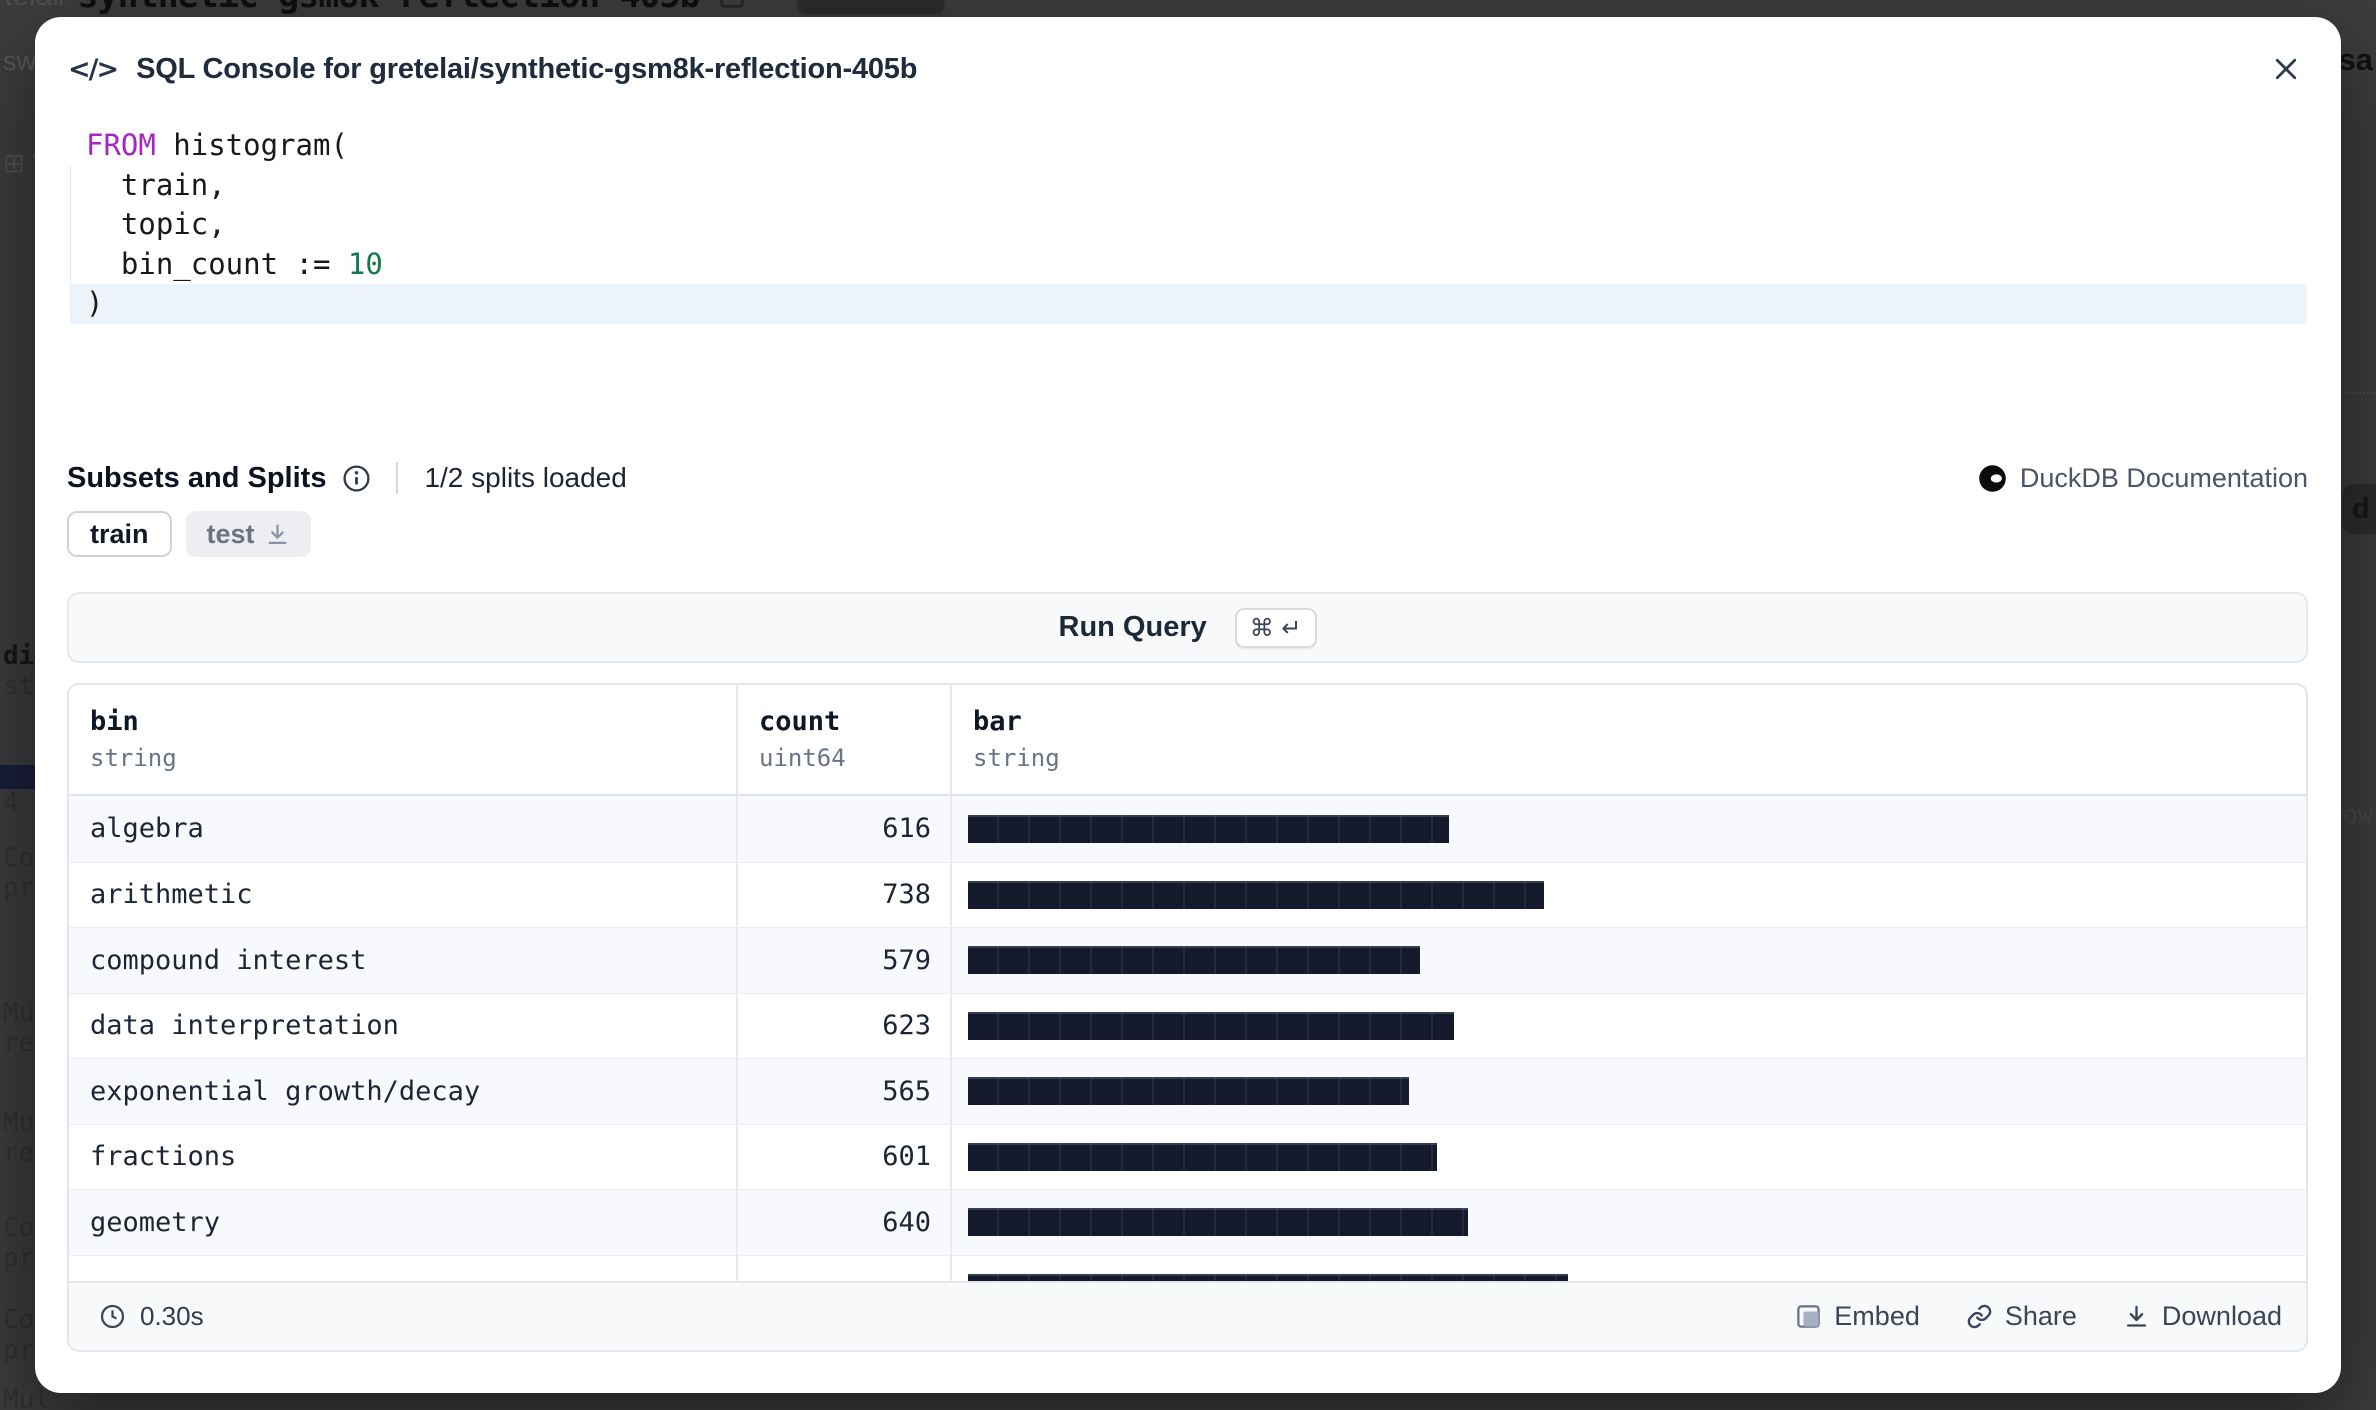 This screenshot has width=2376, height=1410. I want to click on cell-bin: compound interest, so click(403, 960).